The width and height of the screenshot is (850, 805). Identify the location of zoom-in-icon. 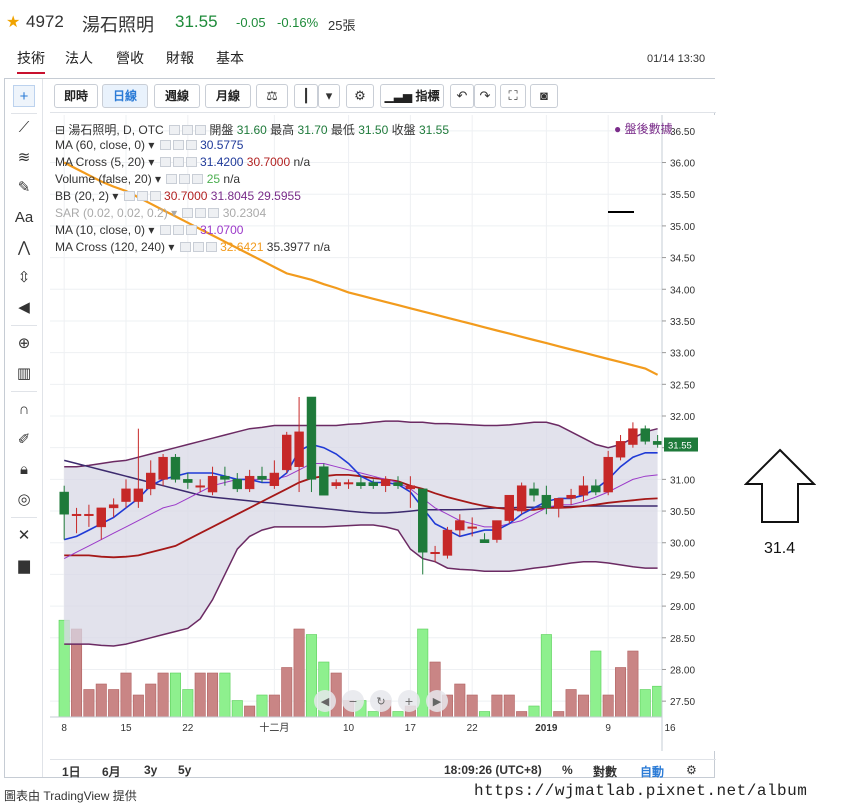
(409, 701).